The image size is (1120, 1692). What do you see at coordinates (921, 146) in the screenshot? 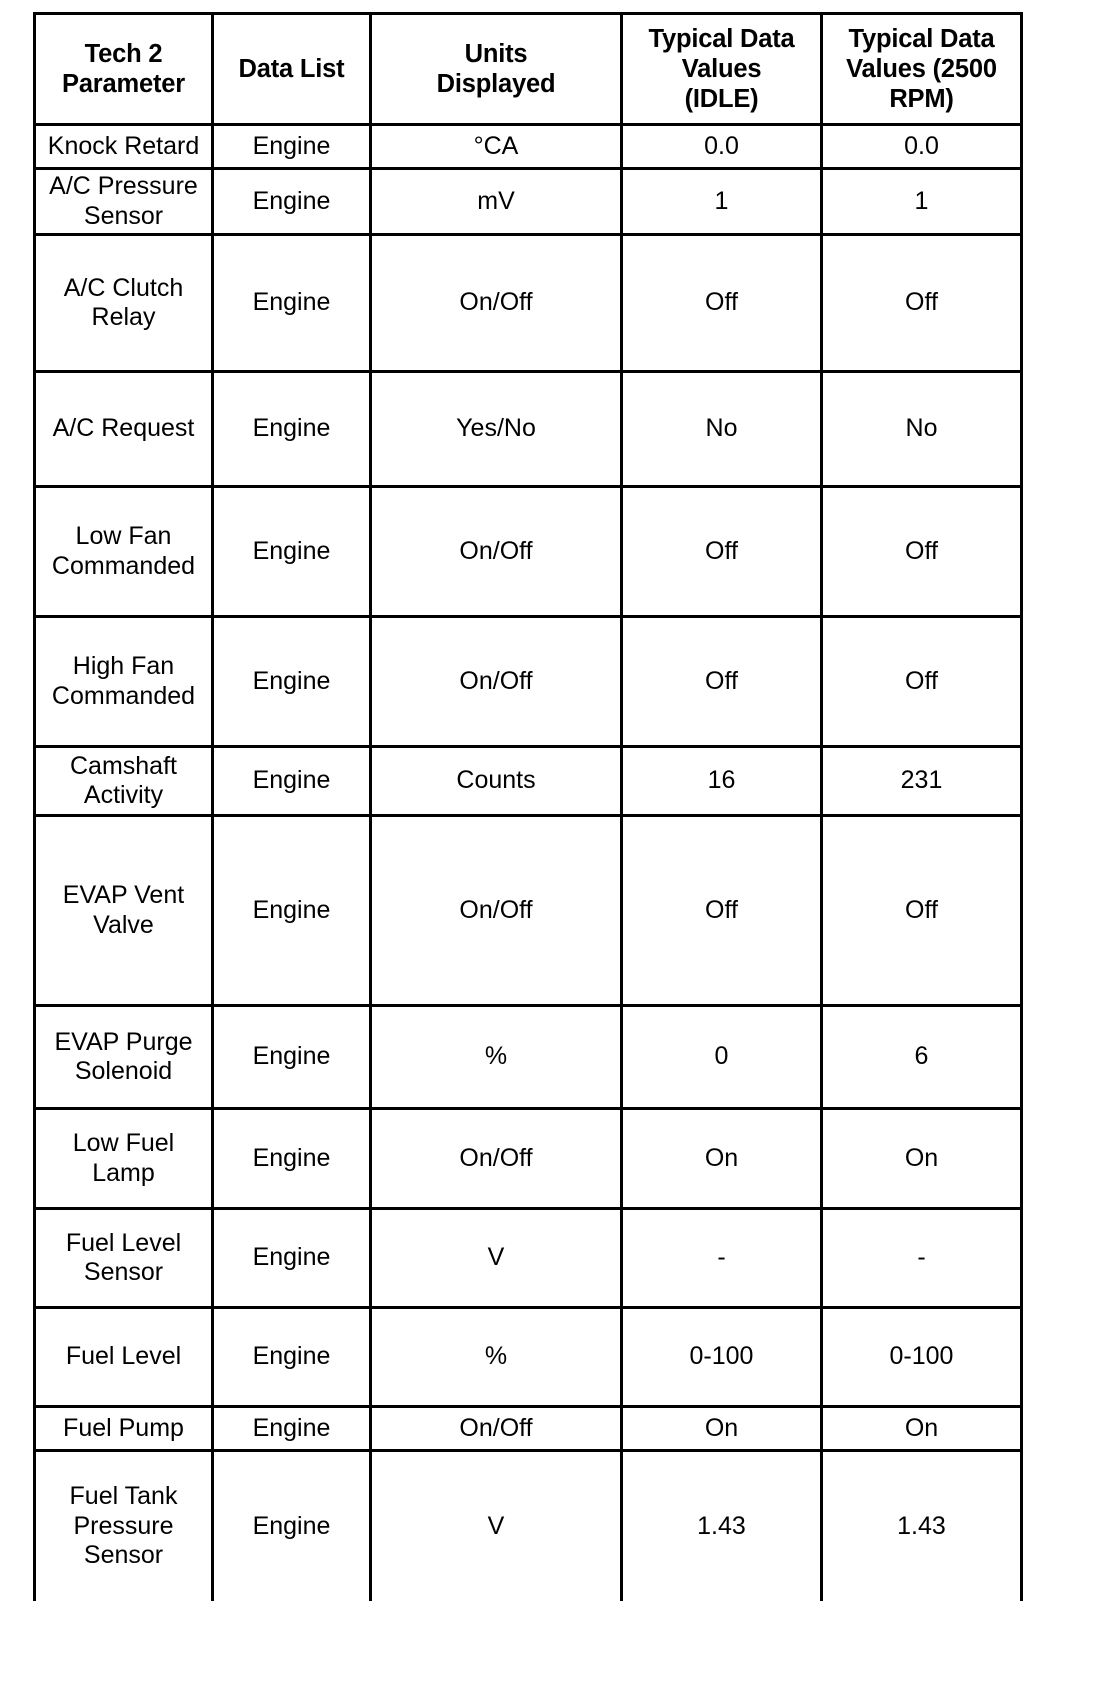
I see `cell-rpm2500: 0.0` at bounding box center [921, 146].